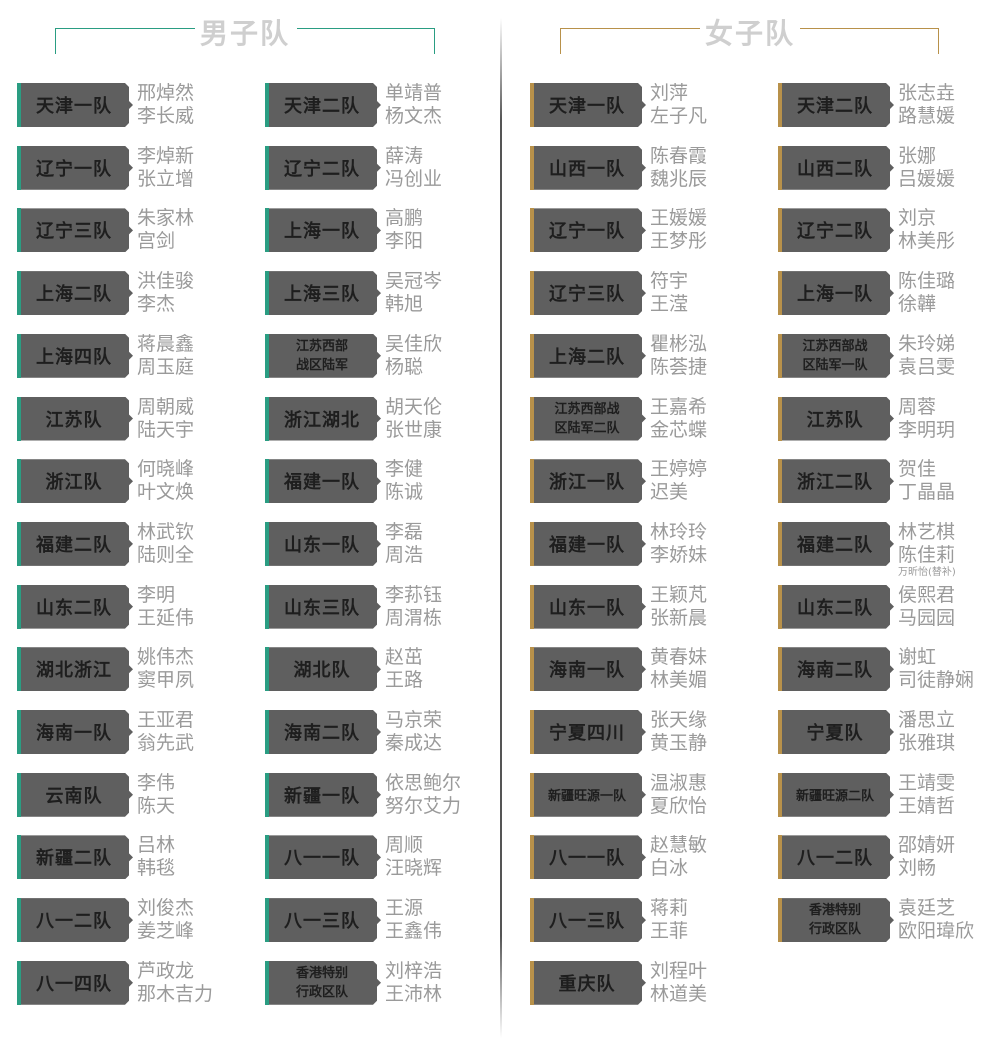 The height and width of the screenshot is (1064, 1000). What do you see at coordinates (927, 492) in the screenshot?
I see `player-name: 丁晶晶` at bounding box center [927, 492].